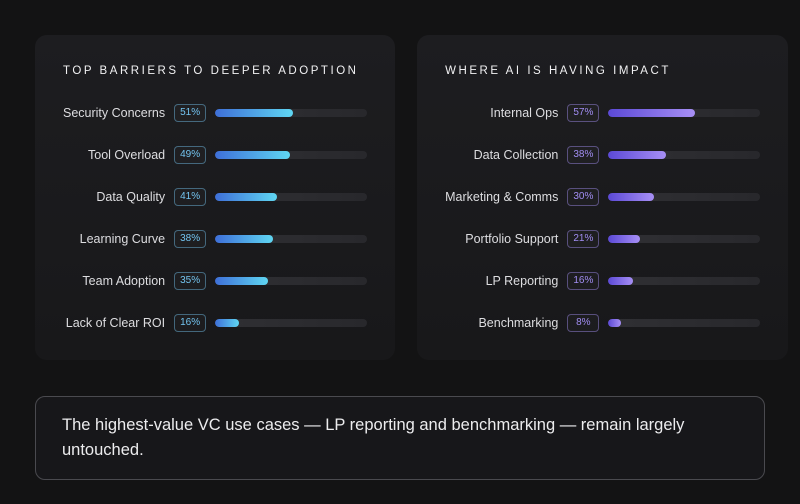 This screenshot has height=504, width=800. I want to click on percent-badge: 35%, so click(190, 281).